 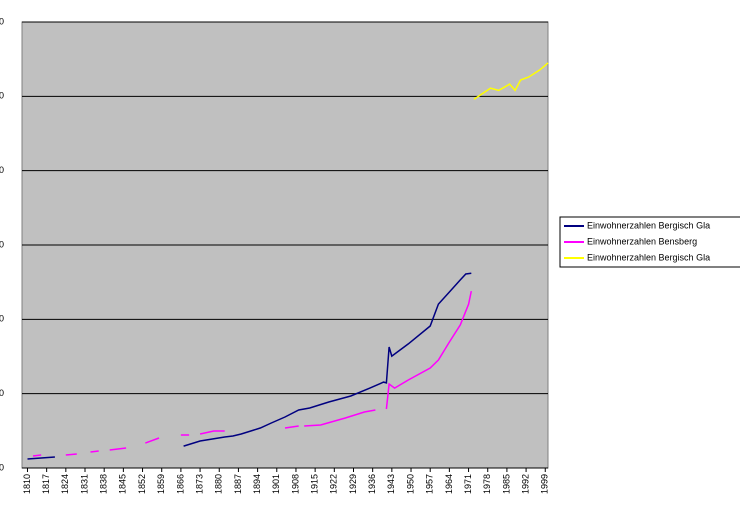 I want to click on x-tick-label: 1908, so click(x=295, y=484).